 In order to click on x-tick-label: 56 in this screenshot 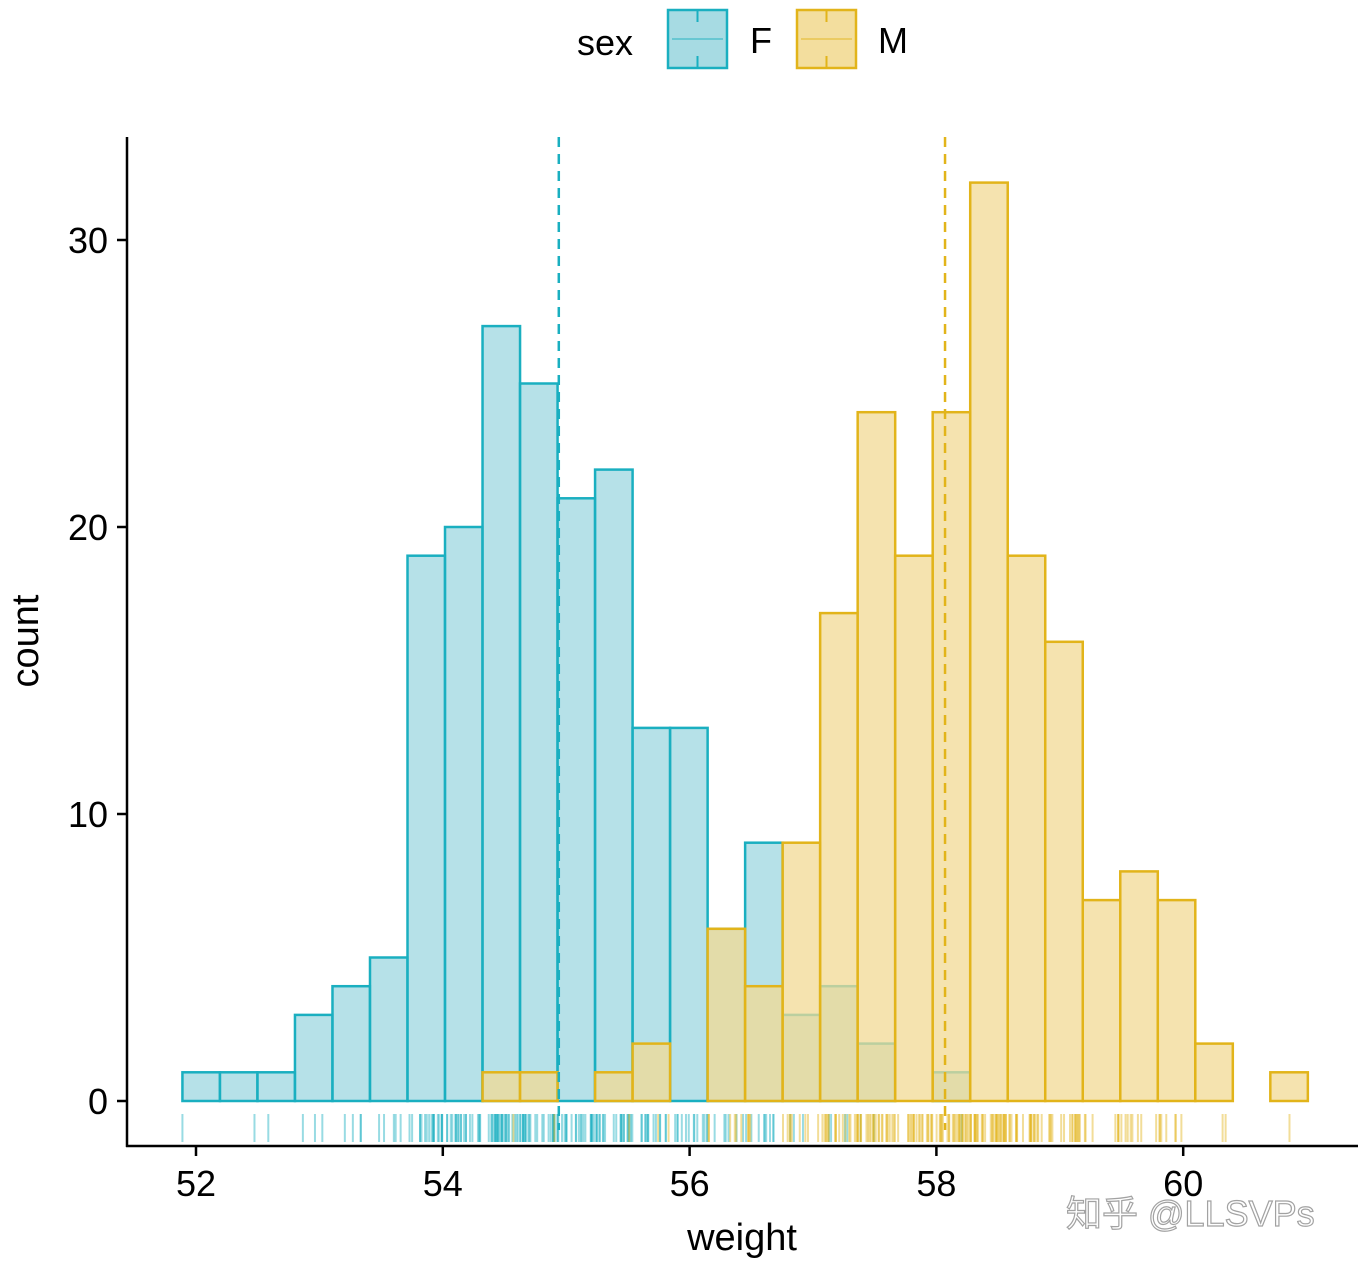, I will do `click(690, 1183)`.